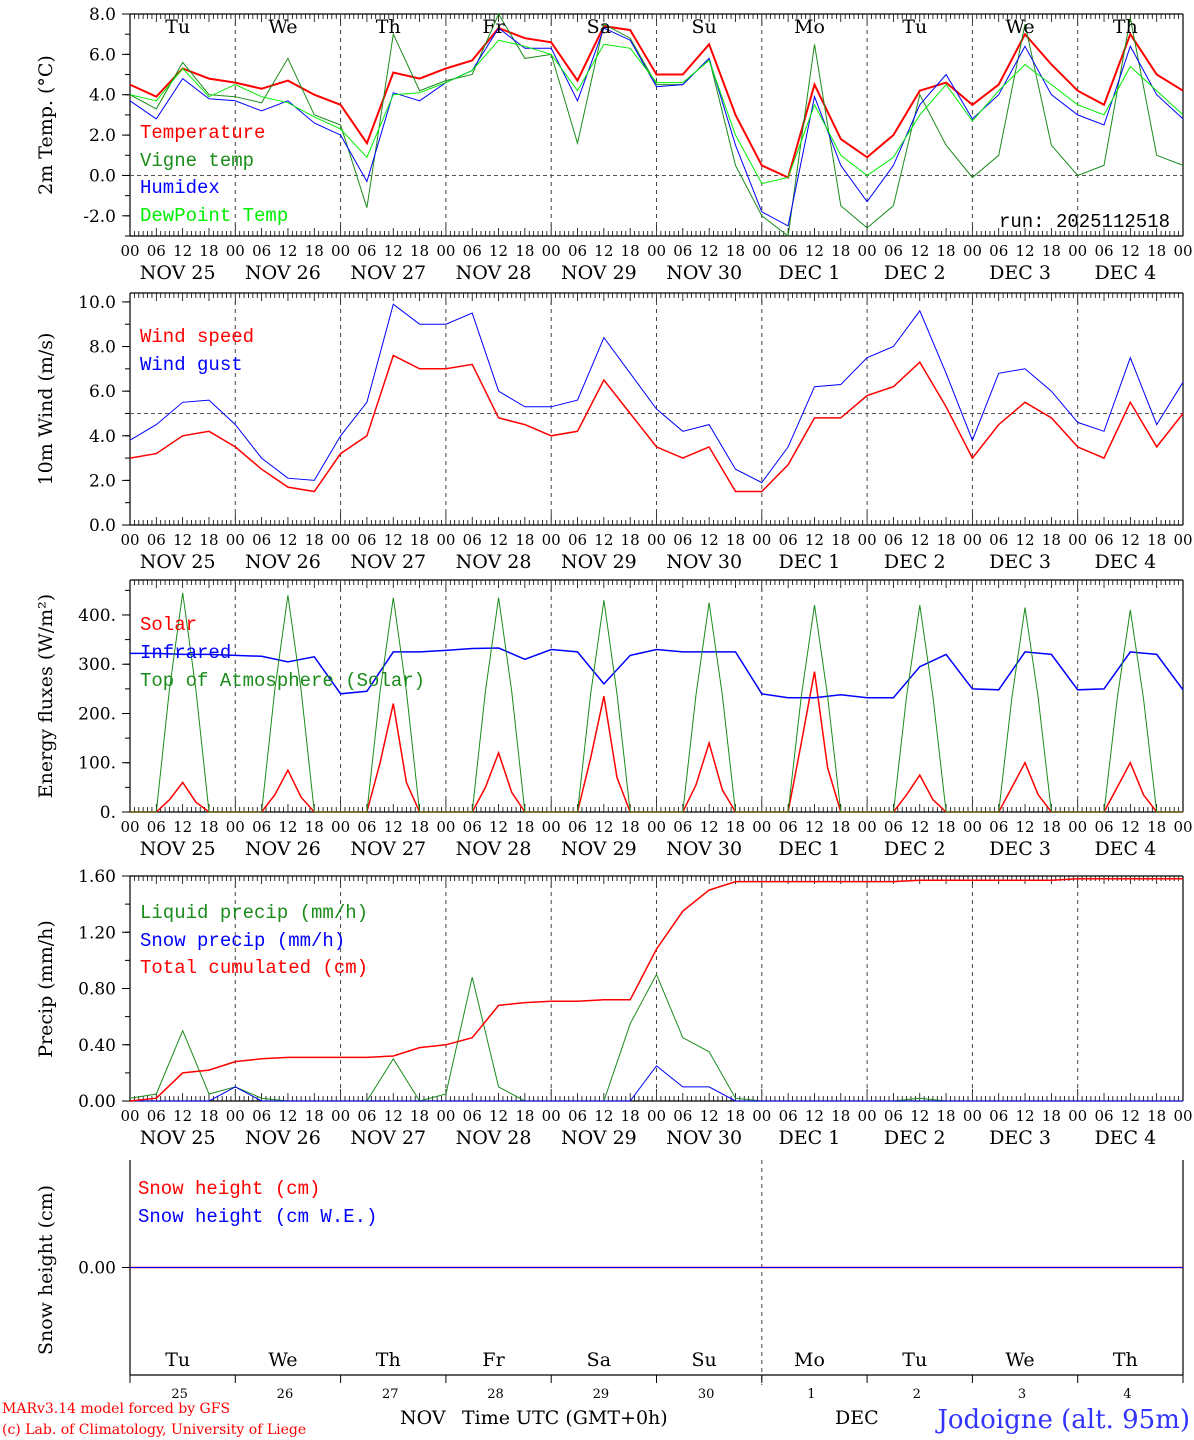 This screenshot has height=1440, width=1194. What do you see at coordinates (102, 437) in the screenshot?
I see `y-tick-label: 4.0` at bounding box center [102, 437].